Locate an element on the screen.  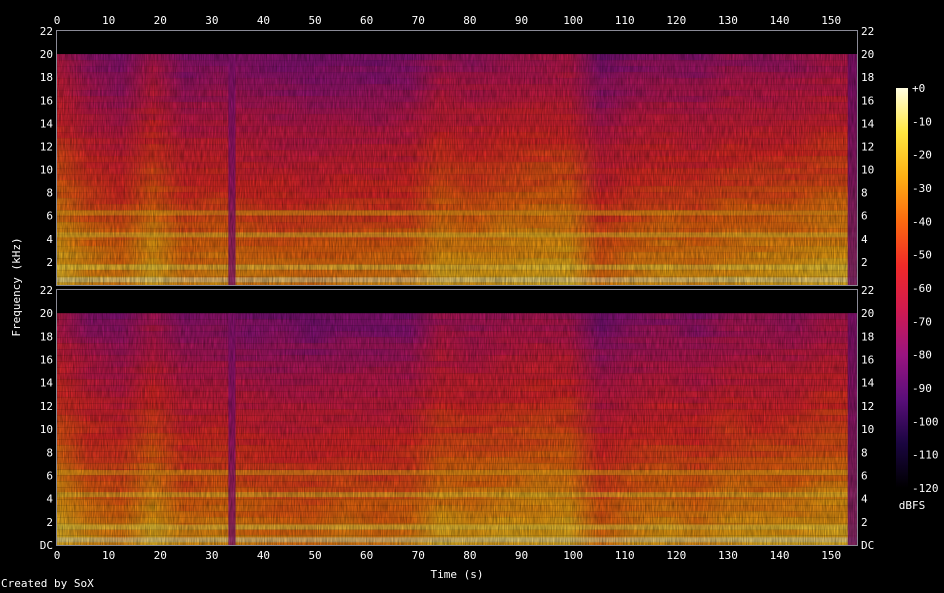
y-axis-label: Frequency (kHz) is located at coordinates (16, 286).